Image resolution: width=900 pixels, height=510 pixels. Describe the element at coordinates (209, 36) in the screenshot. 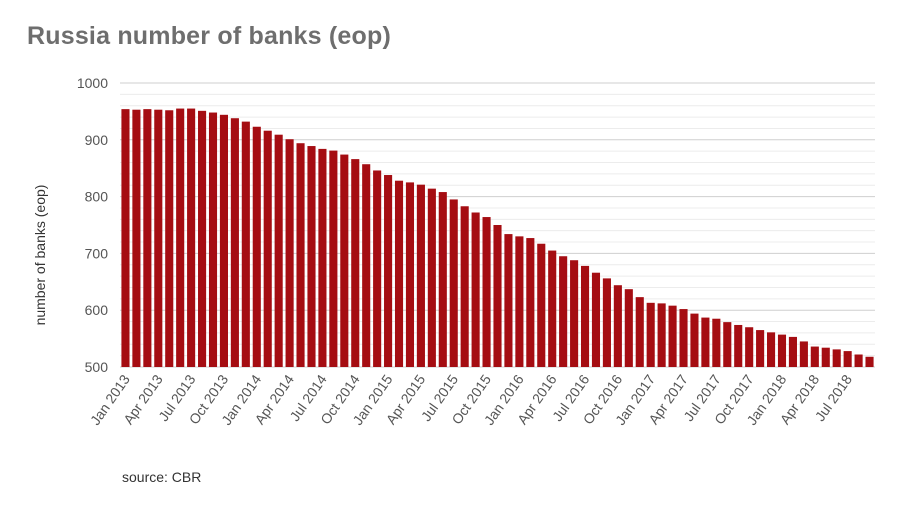

I see `chart-title: Russia number of banks (eop)` at that location.